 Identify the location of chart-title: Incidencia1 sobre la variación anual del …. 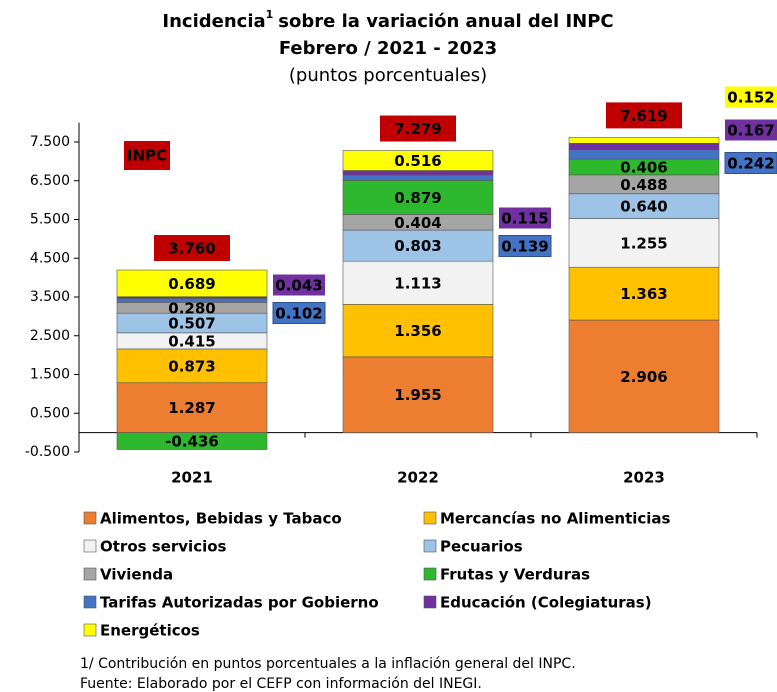
(387, 20).